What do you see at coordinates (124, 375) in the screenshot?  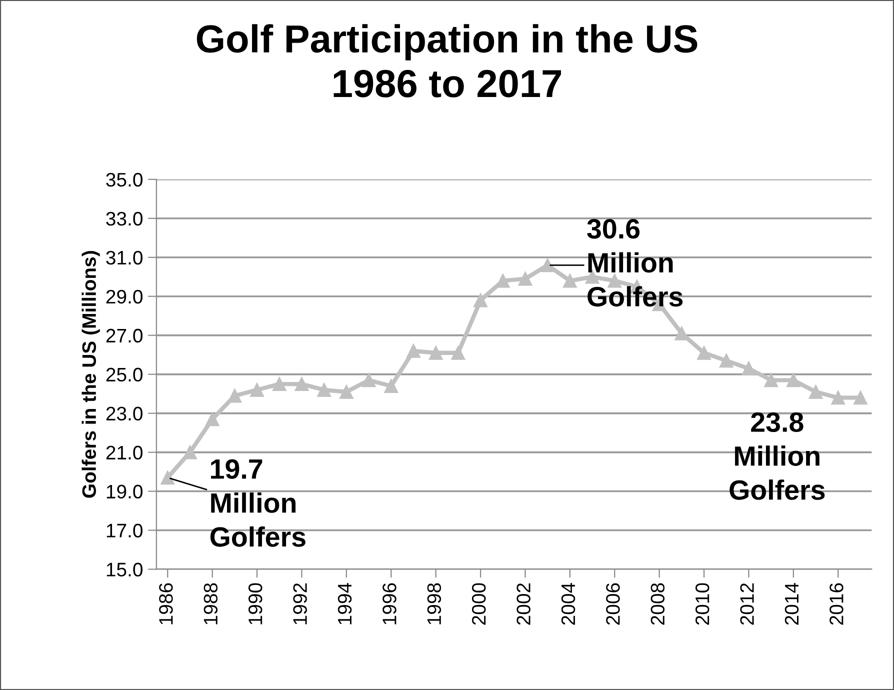 I see `y-tick-label: 25.0` at bounding box center [124, 375].